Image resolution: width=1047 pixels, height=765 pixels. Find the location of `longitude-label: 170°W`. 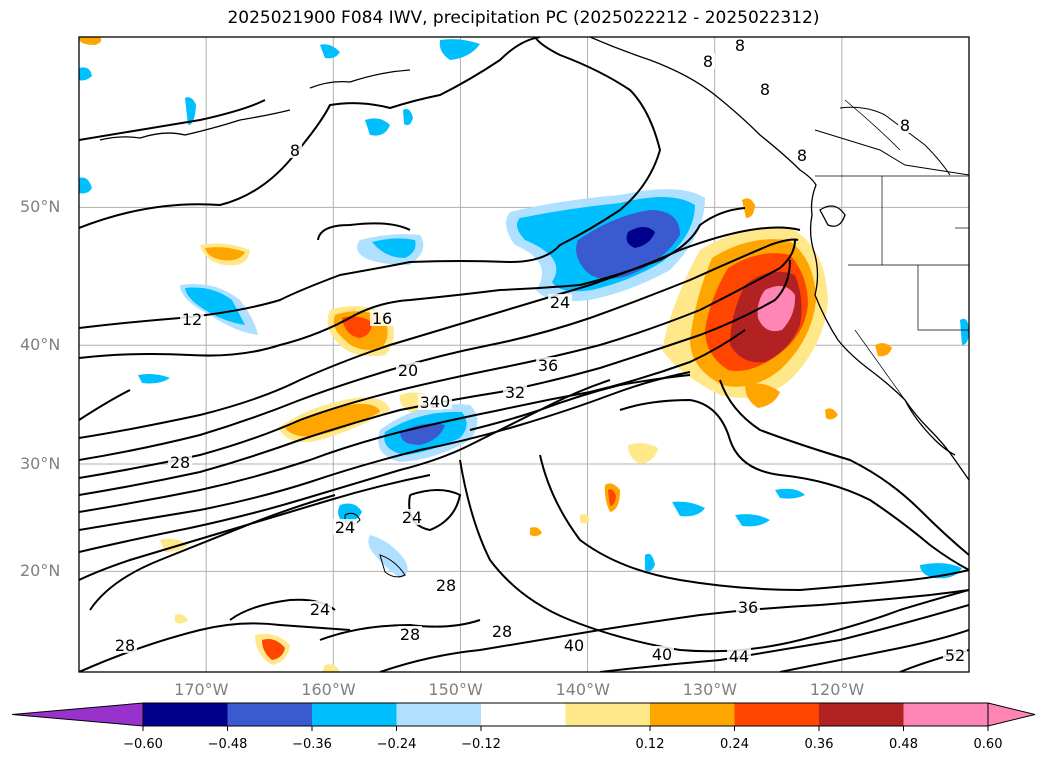

longitude-label: 170°W is located at coordinates (201, 689).